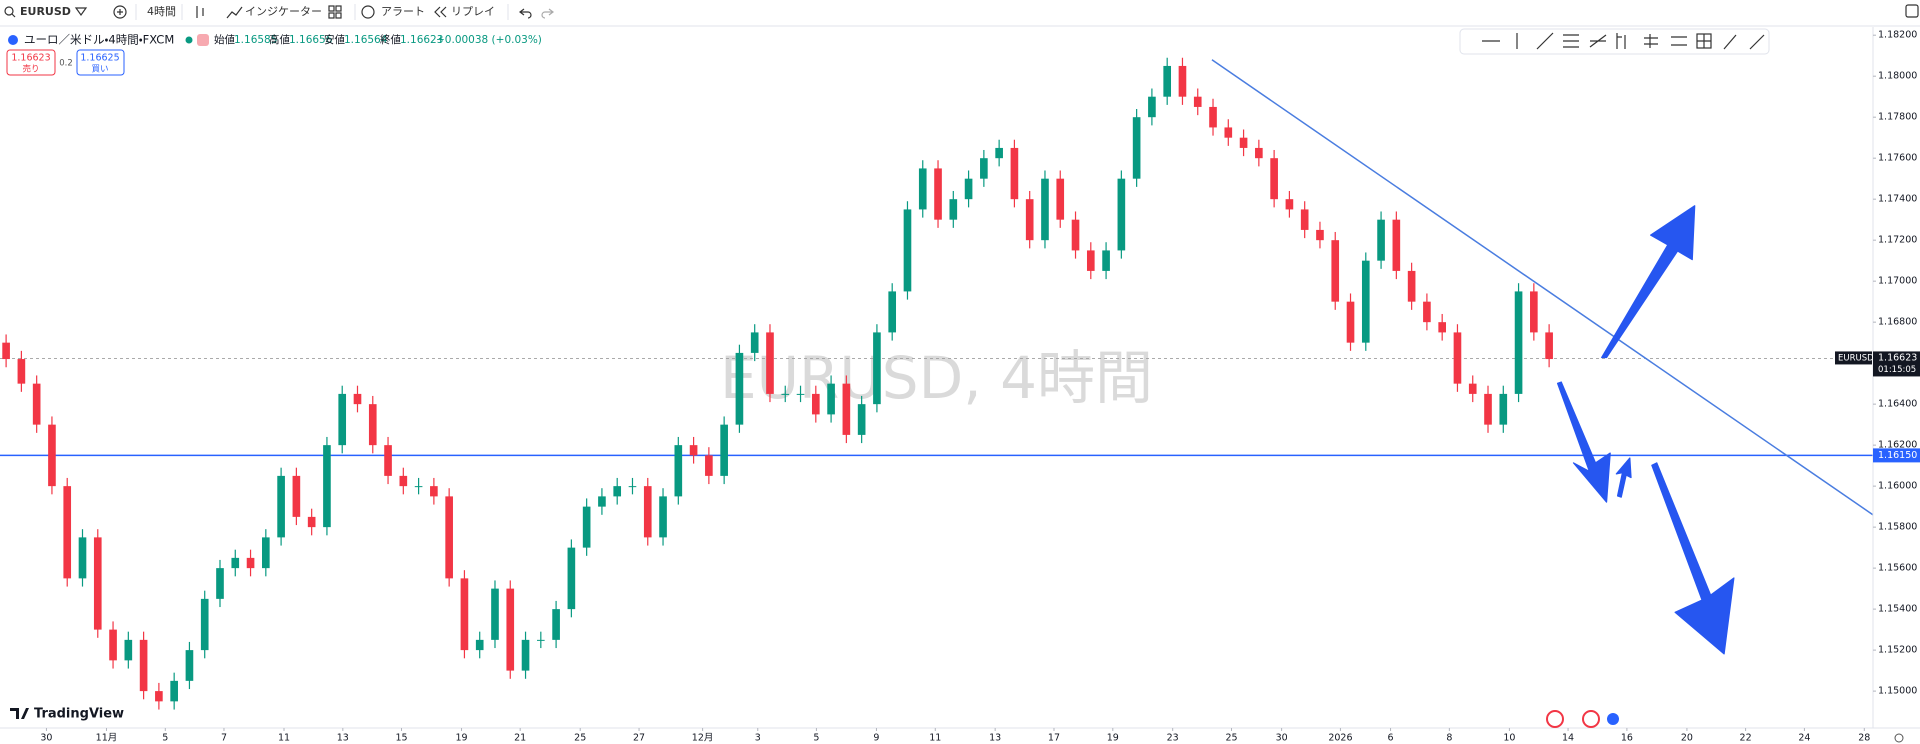 The width and height of the screenshot is (1920, 744). I want to click on close-label: 終値, so click(390, 39).